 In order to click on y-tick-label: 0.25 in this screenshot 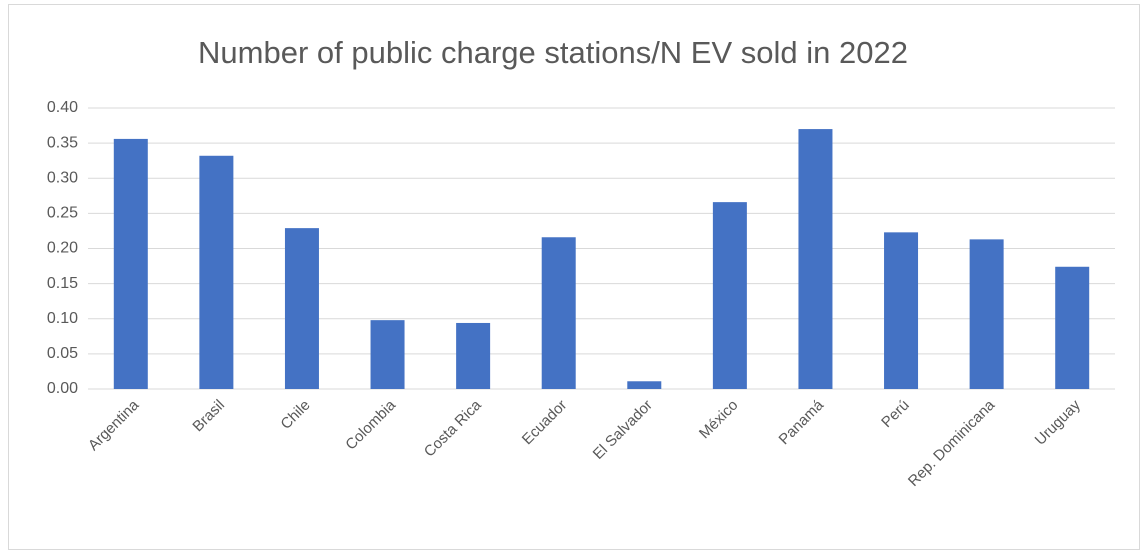, I will do `click(62, 213)`.